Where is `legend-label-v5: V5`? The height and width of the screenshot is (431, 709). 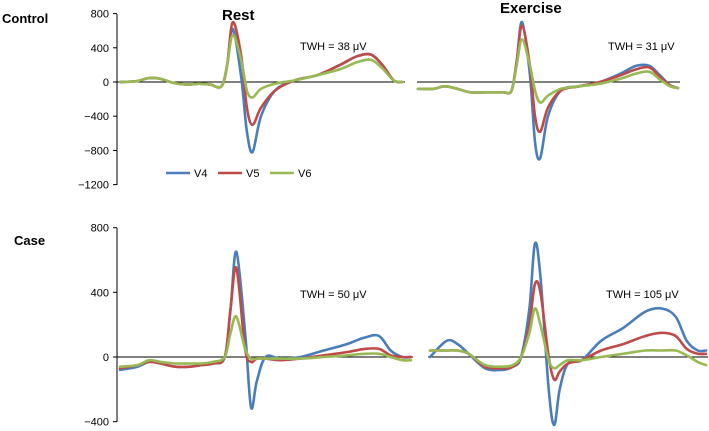
legend-label-v5: V5 is located at coordinates (252, 174).